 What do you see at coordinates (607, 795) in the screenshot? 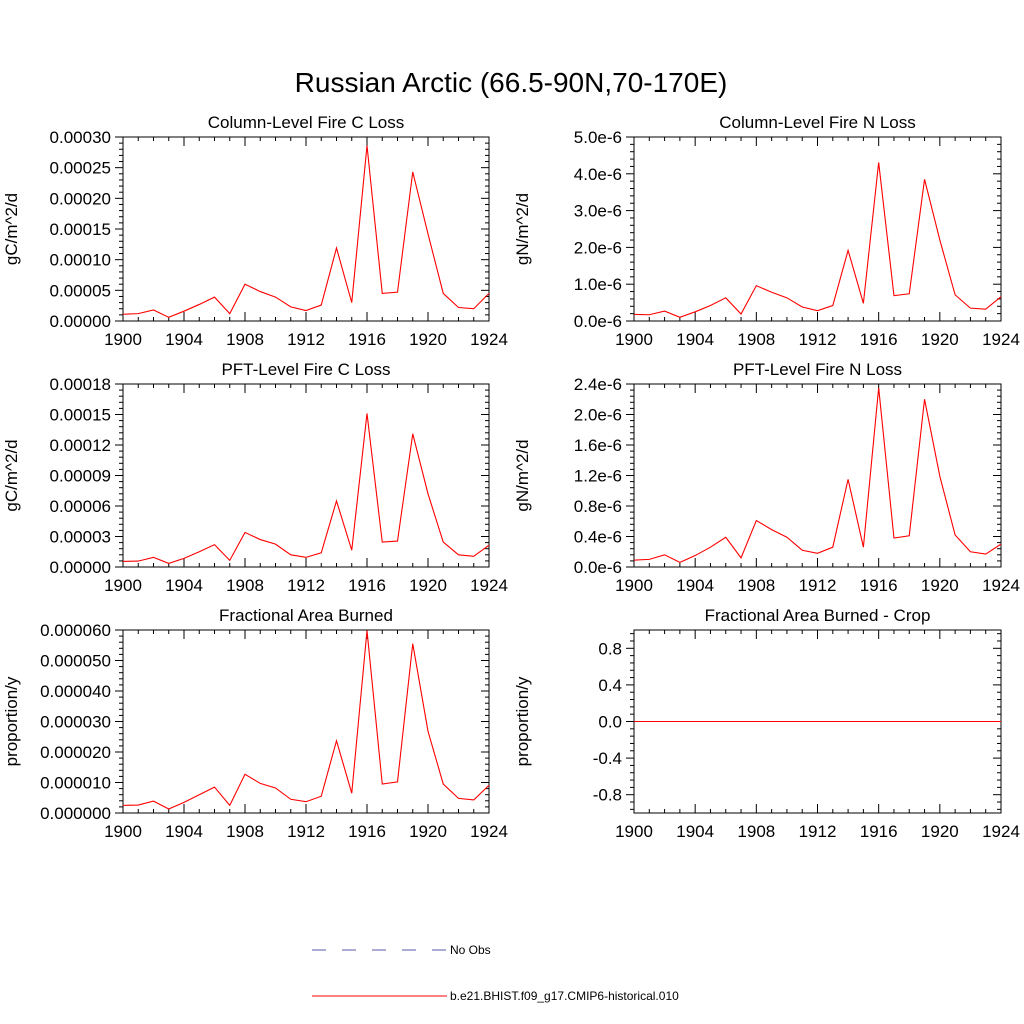
I see `y-tick-label: -0.8` at bounding box center [607, 795].